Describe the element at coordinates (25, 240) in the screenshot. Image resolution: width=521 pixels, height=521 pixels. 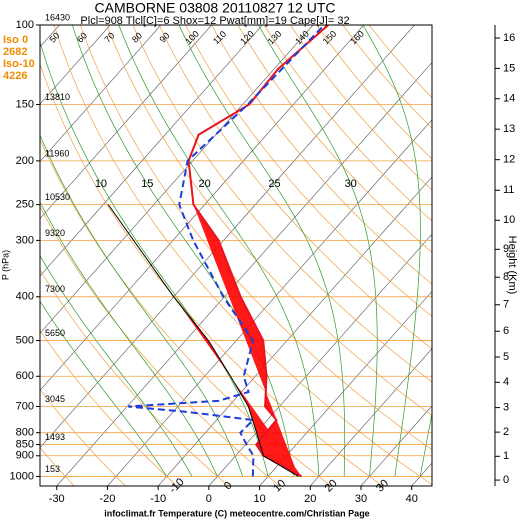
I see `y-tick-label: 300` at that location.